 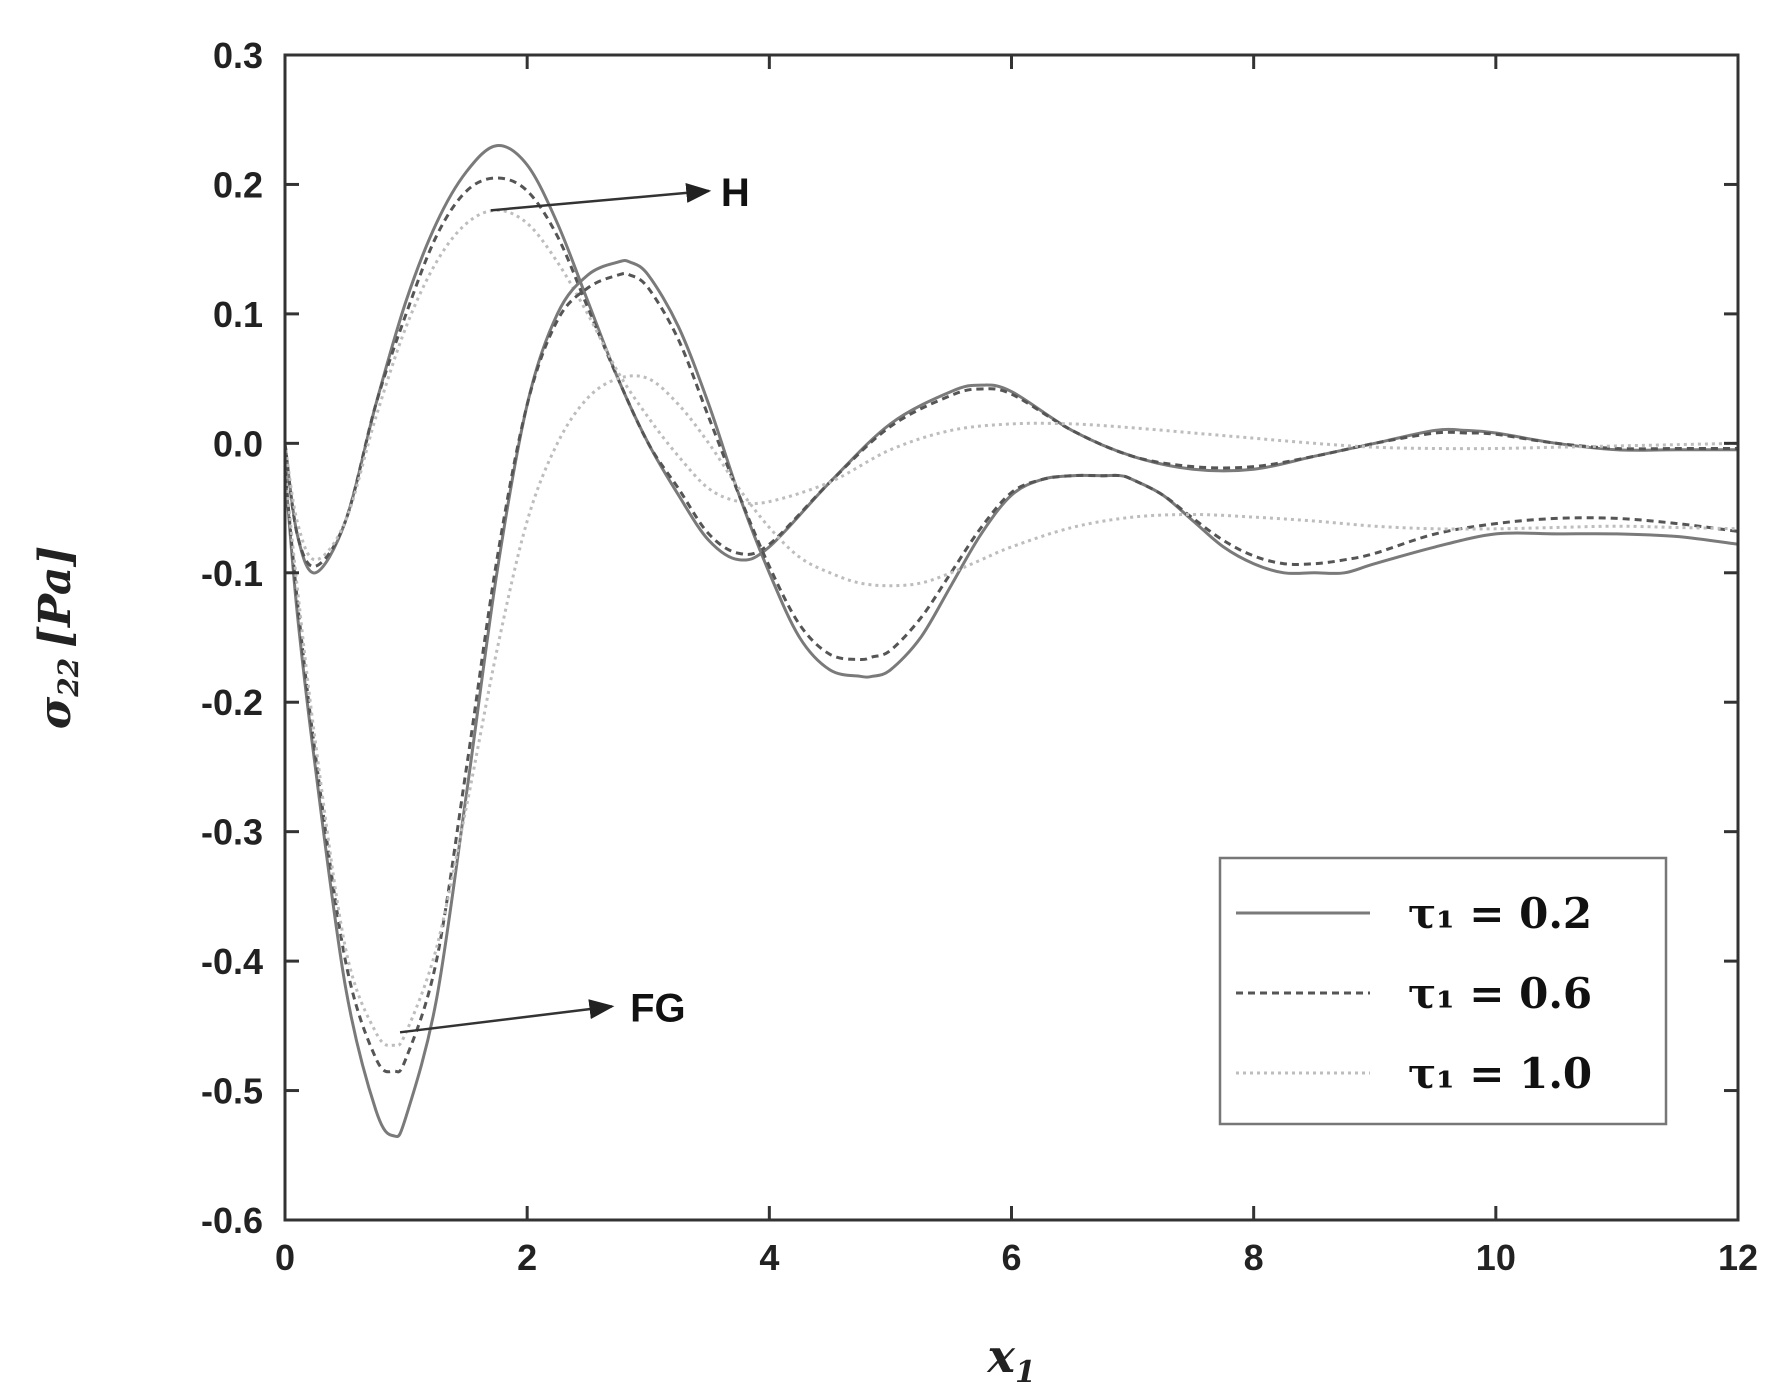 What do you see at coordinates (232, 1091) in the screenshot?
I see `y-tick-label: -0.5` at bounding box center [232, 1091].